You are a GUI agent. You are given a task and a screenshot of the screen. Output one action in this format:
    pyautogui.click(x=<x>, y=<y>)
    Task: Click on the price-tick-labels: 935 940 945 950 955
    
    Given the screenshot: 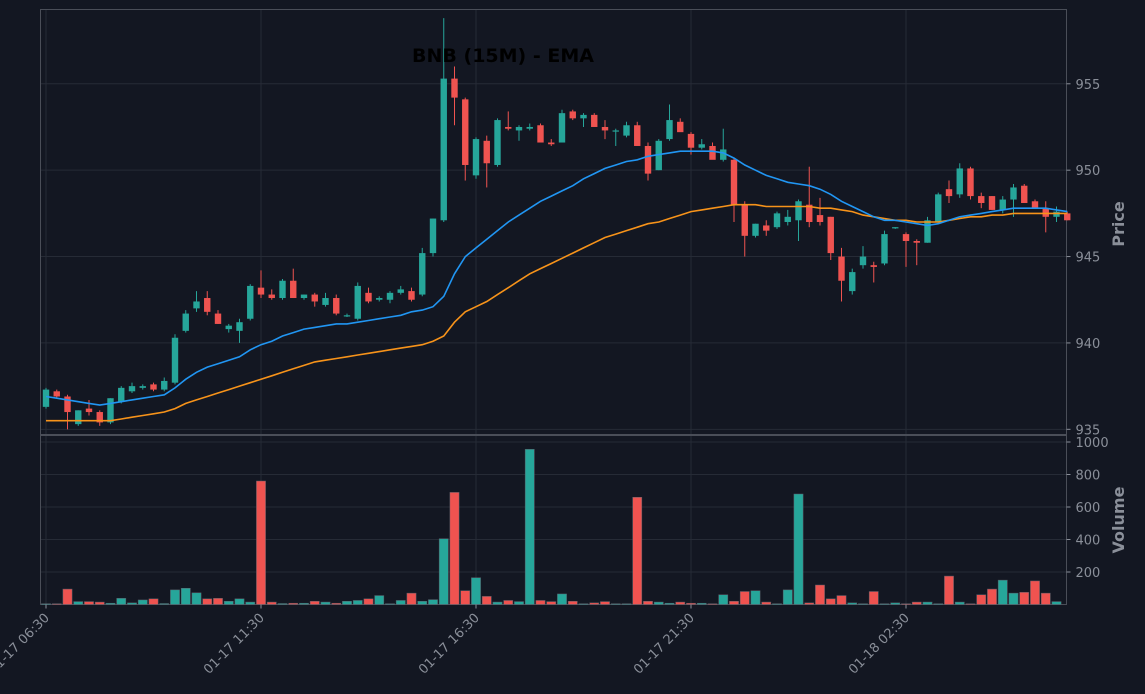 What is the action you would take?
    pyautogui.click(x=1083, y=258)
    